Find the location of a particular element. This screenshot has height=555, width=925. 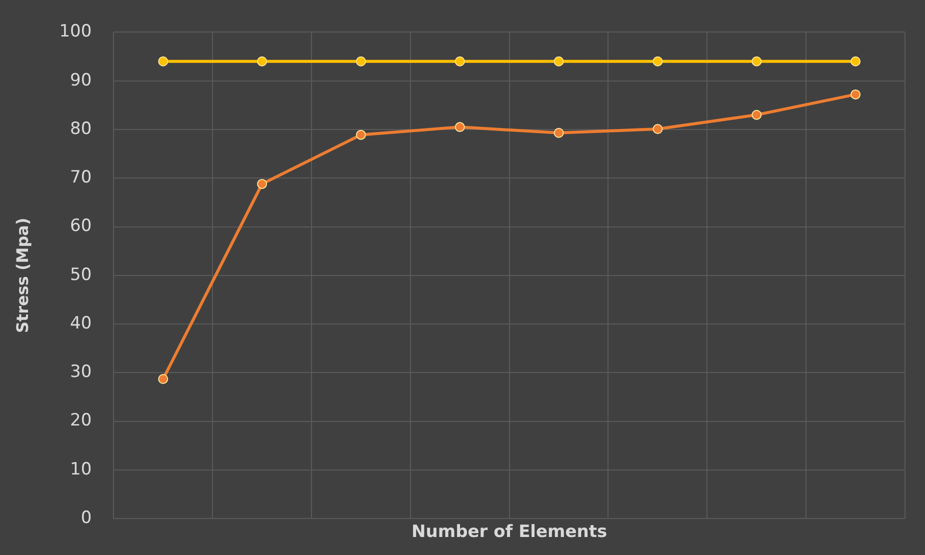

x-axis-title: Number of Elements is located at coordinates (510, 532).